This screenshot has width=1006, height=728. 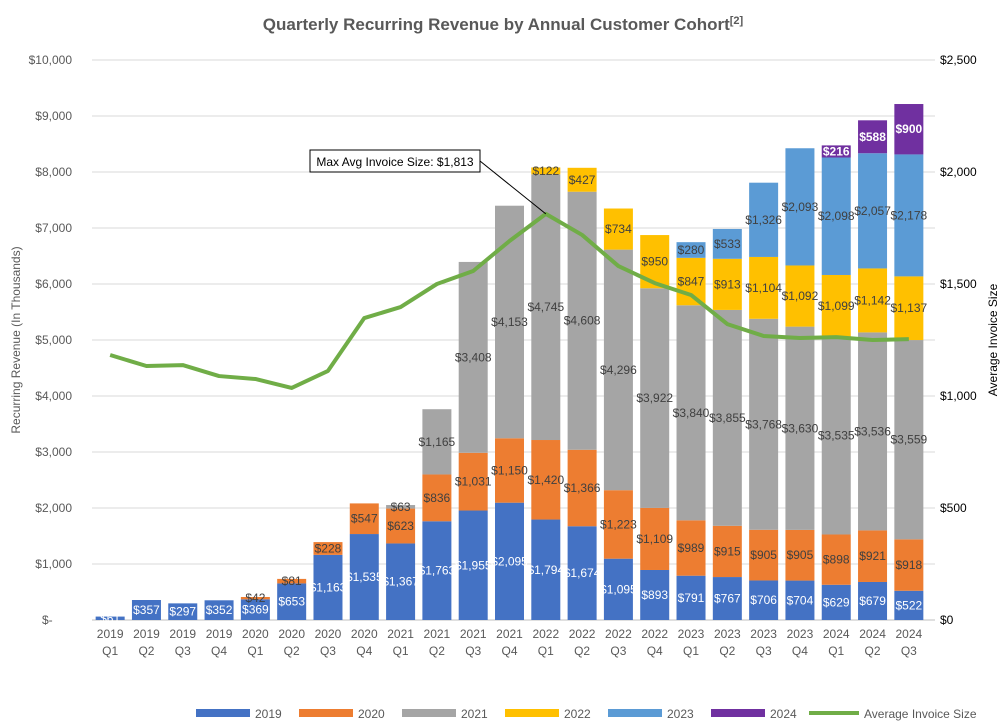 What do you see at coordinates (738, 713) in the screenshot?
I see `legend-swatch-2024` at bounding box center [738, 713].